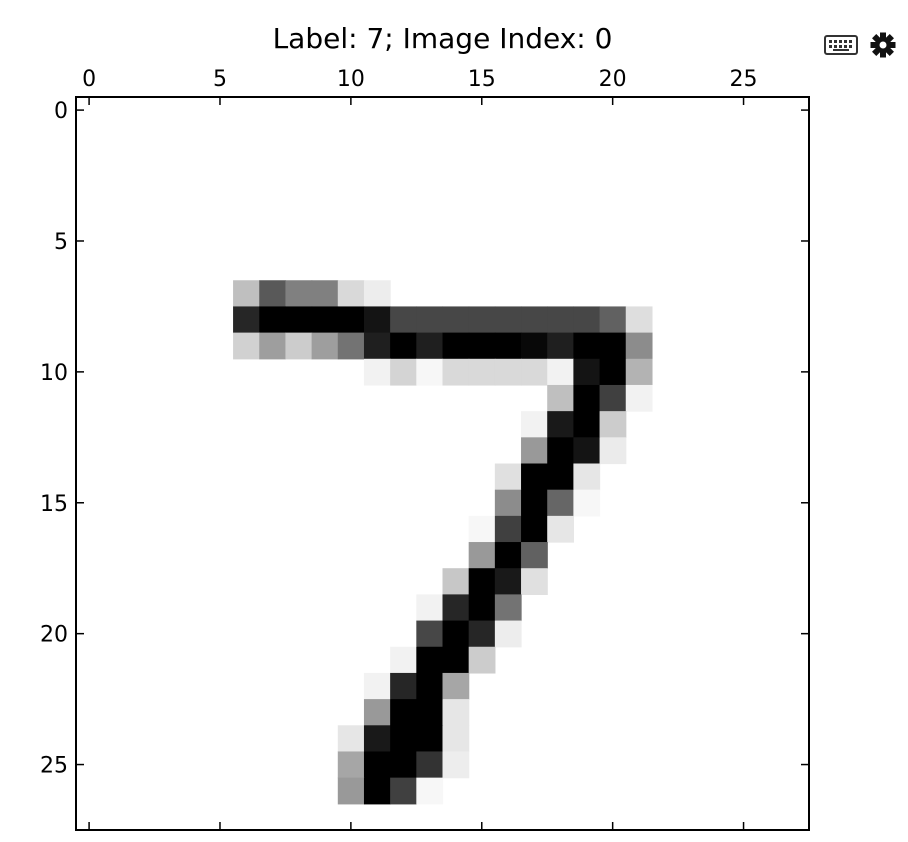 The image size is (908, 842). Describe the element at coordinates (482, 79) in the screenshot. I see `x-tick-label: 15` at that location.